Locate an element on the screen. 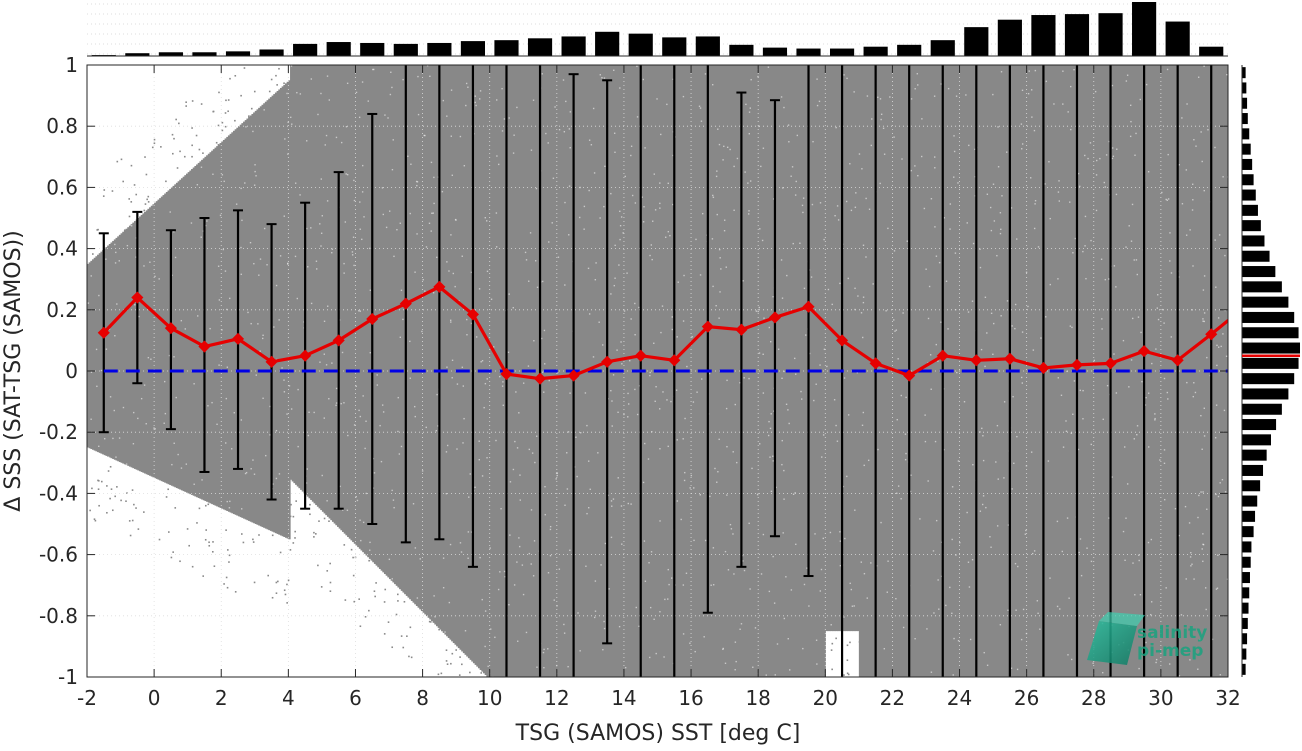 This screenshot has height=751, width=1302. x-tick-label: 10 is located at coordinates (489, 698).